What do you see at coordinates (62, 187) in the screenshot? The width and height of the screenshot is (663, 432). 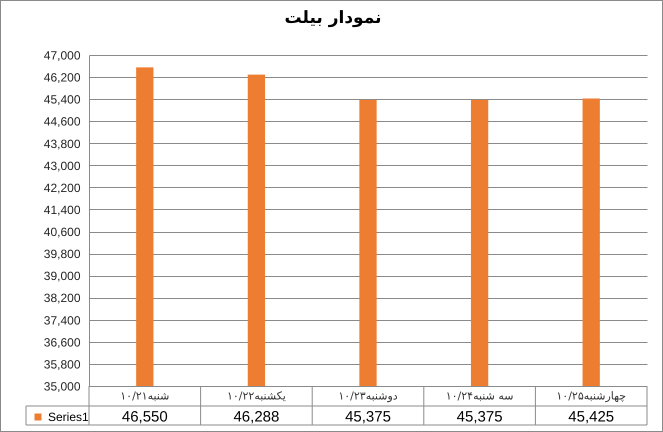 I see `y-tick-label: 42,200` at bounding box center [62, 187].